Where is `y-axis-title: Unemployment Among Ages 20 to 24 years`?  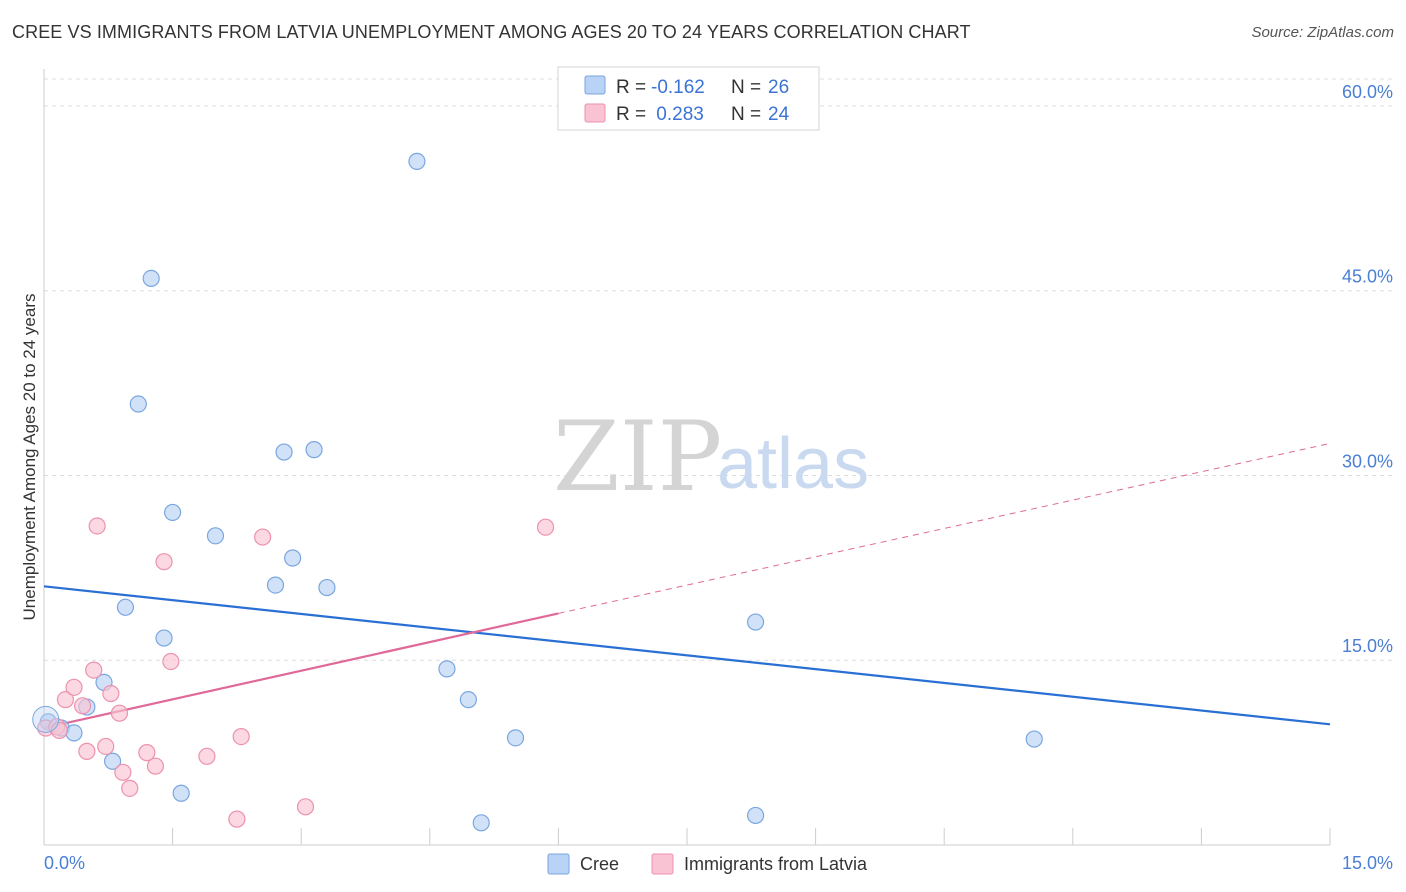
y-axis-title: Unemployment Among Ages 20 to 24 years is located at coordinates (29, 457).